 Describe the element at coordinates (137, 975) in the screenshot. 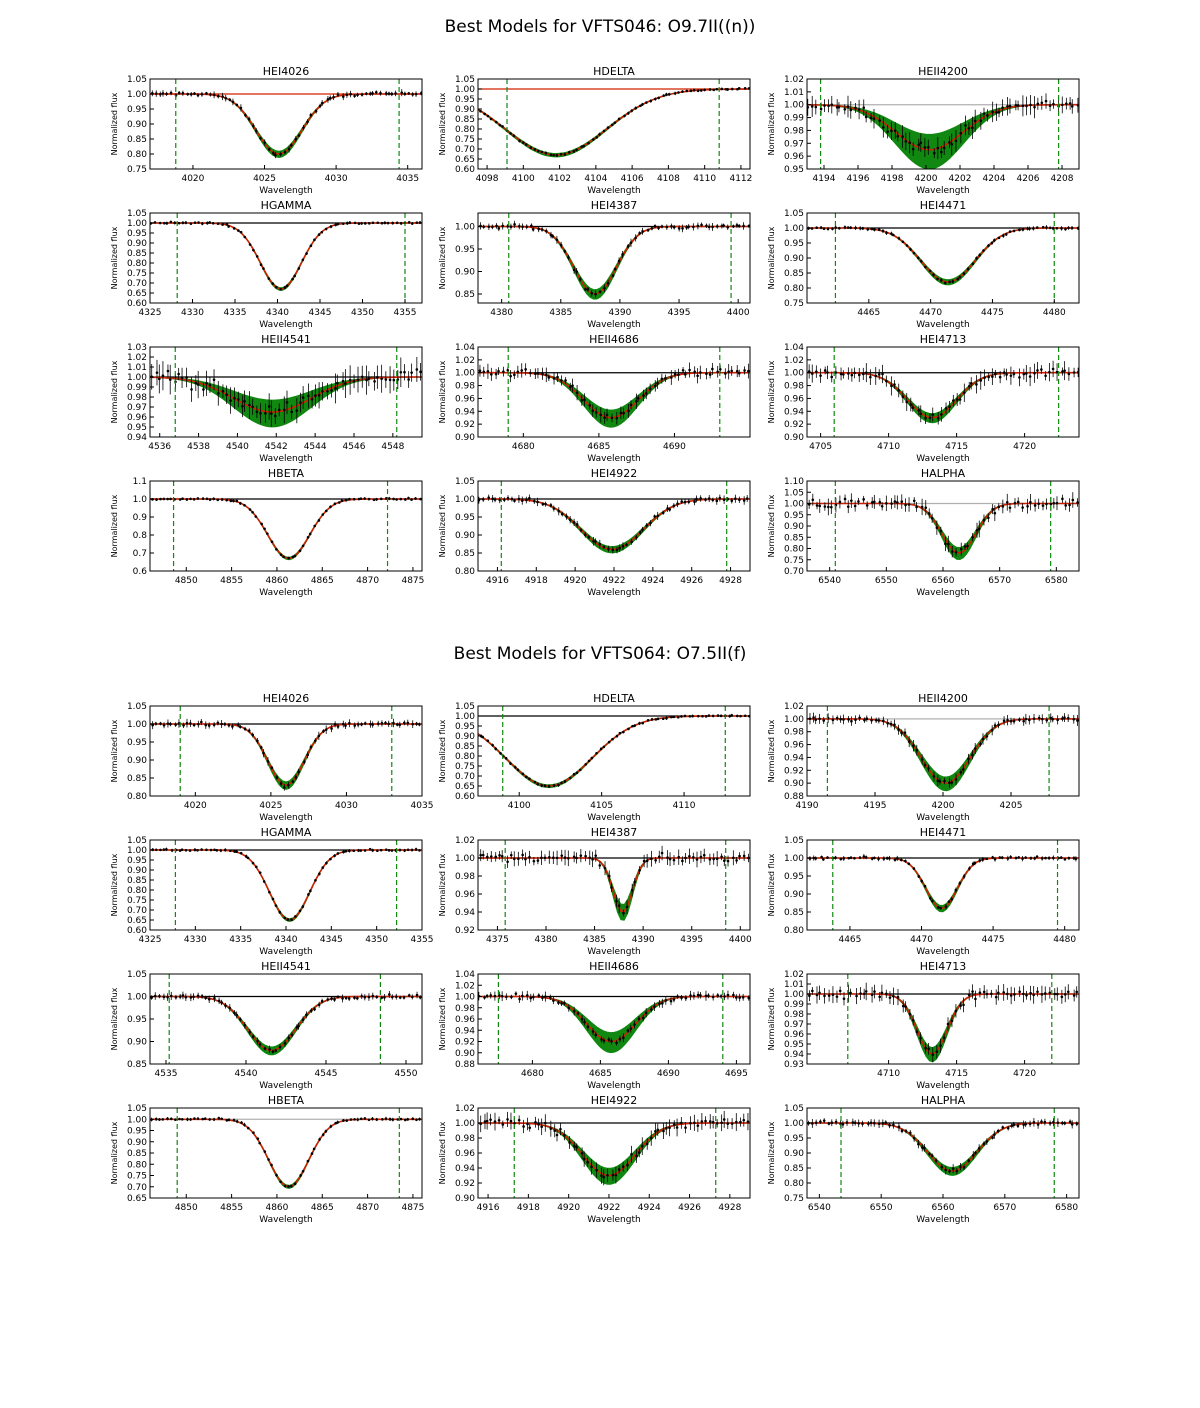

I see `y-tick-label: 1.05` at that location.